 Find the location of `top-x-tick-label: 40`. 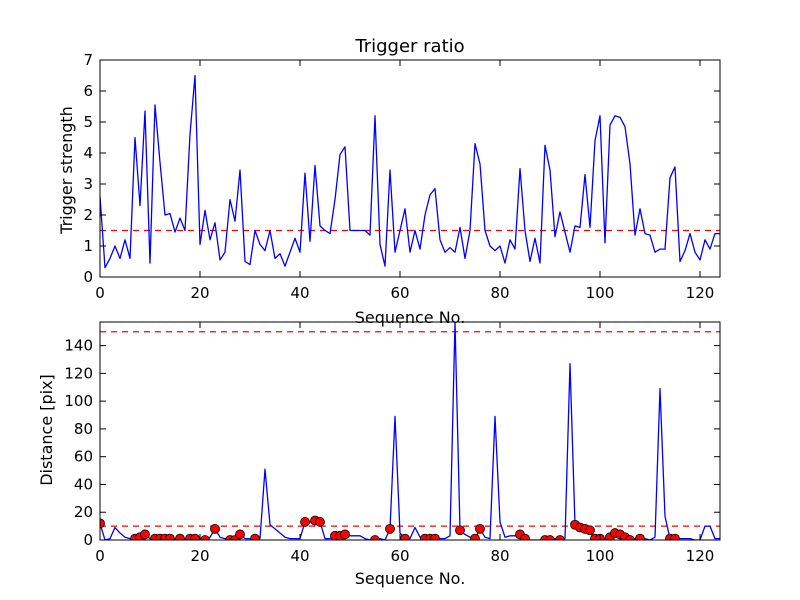

top-x-tick-label: 40 is located at coordinates (299, 293).